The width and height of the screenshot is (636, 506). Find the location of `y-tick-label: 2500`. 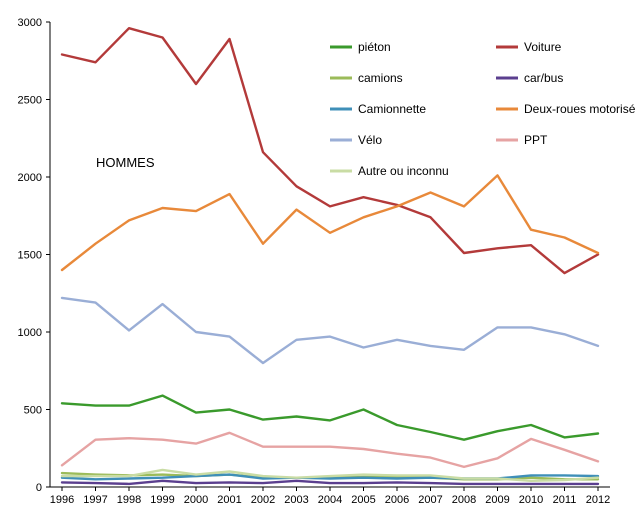

y-tick-label: 2500 is located at coordinates (30, 101).